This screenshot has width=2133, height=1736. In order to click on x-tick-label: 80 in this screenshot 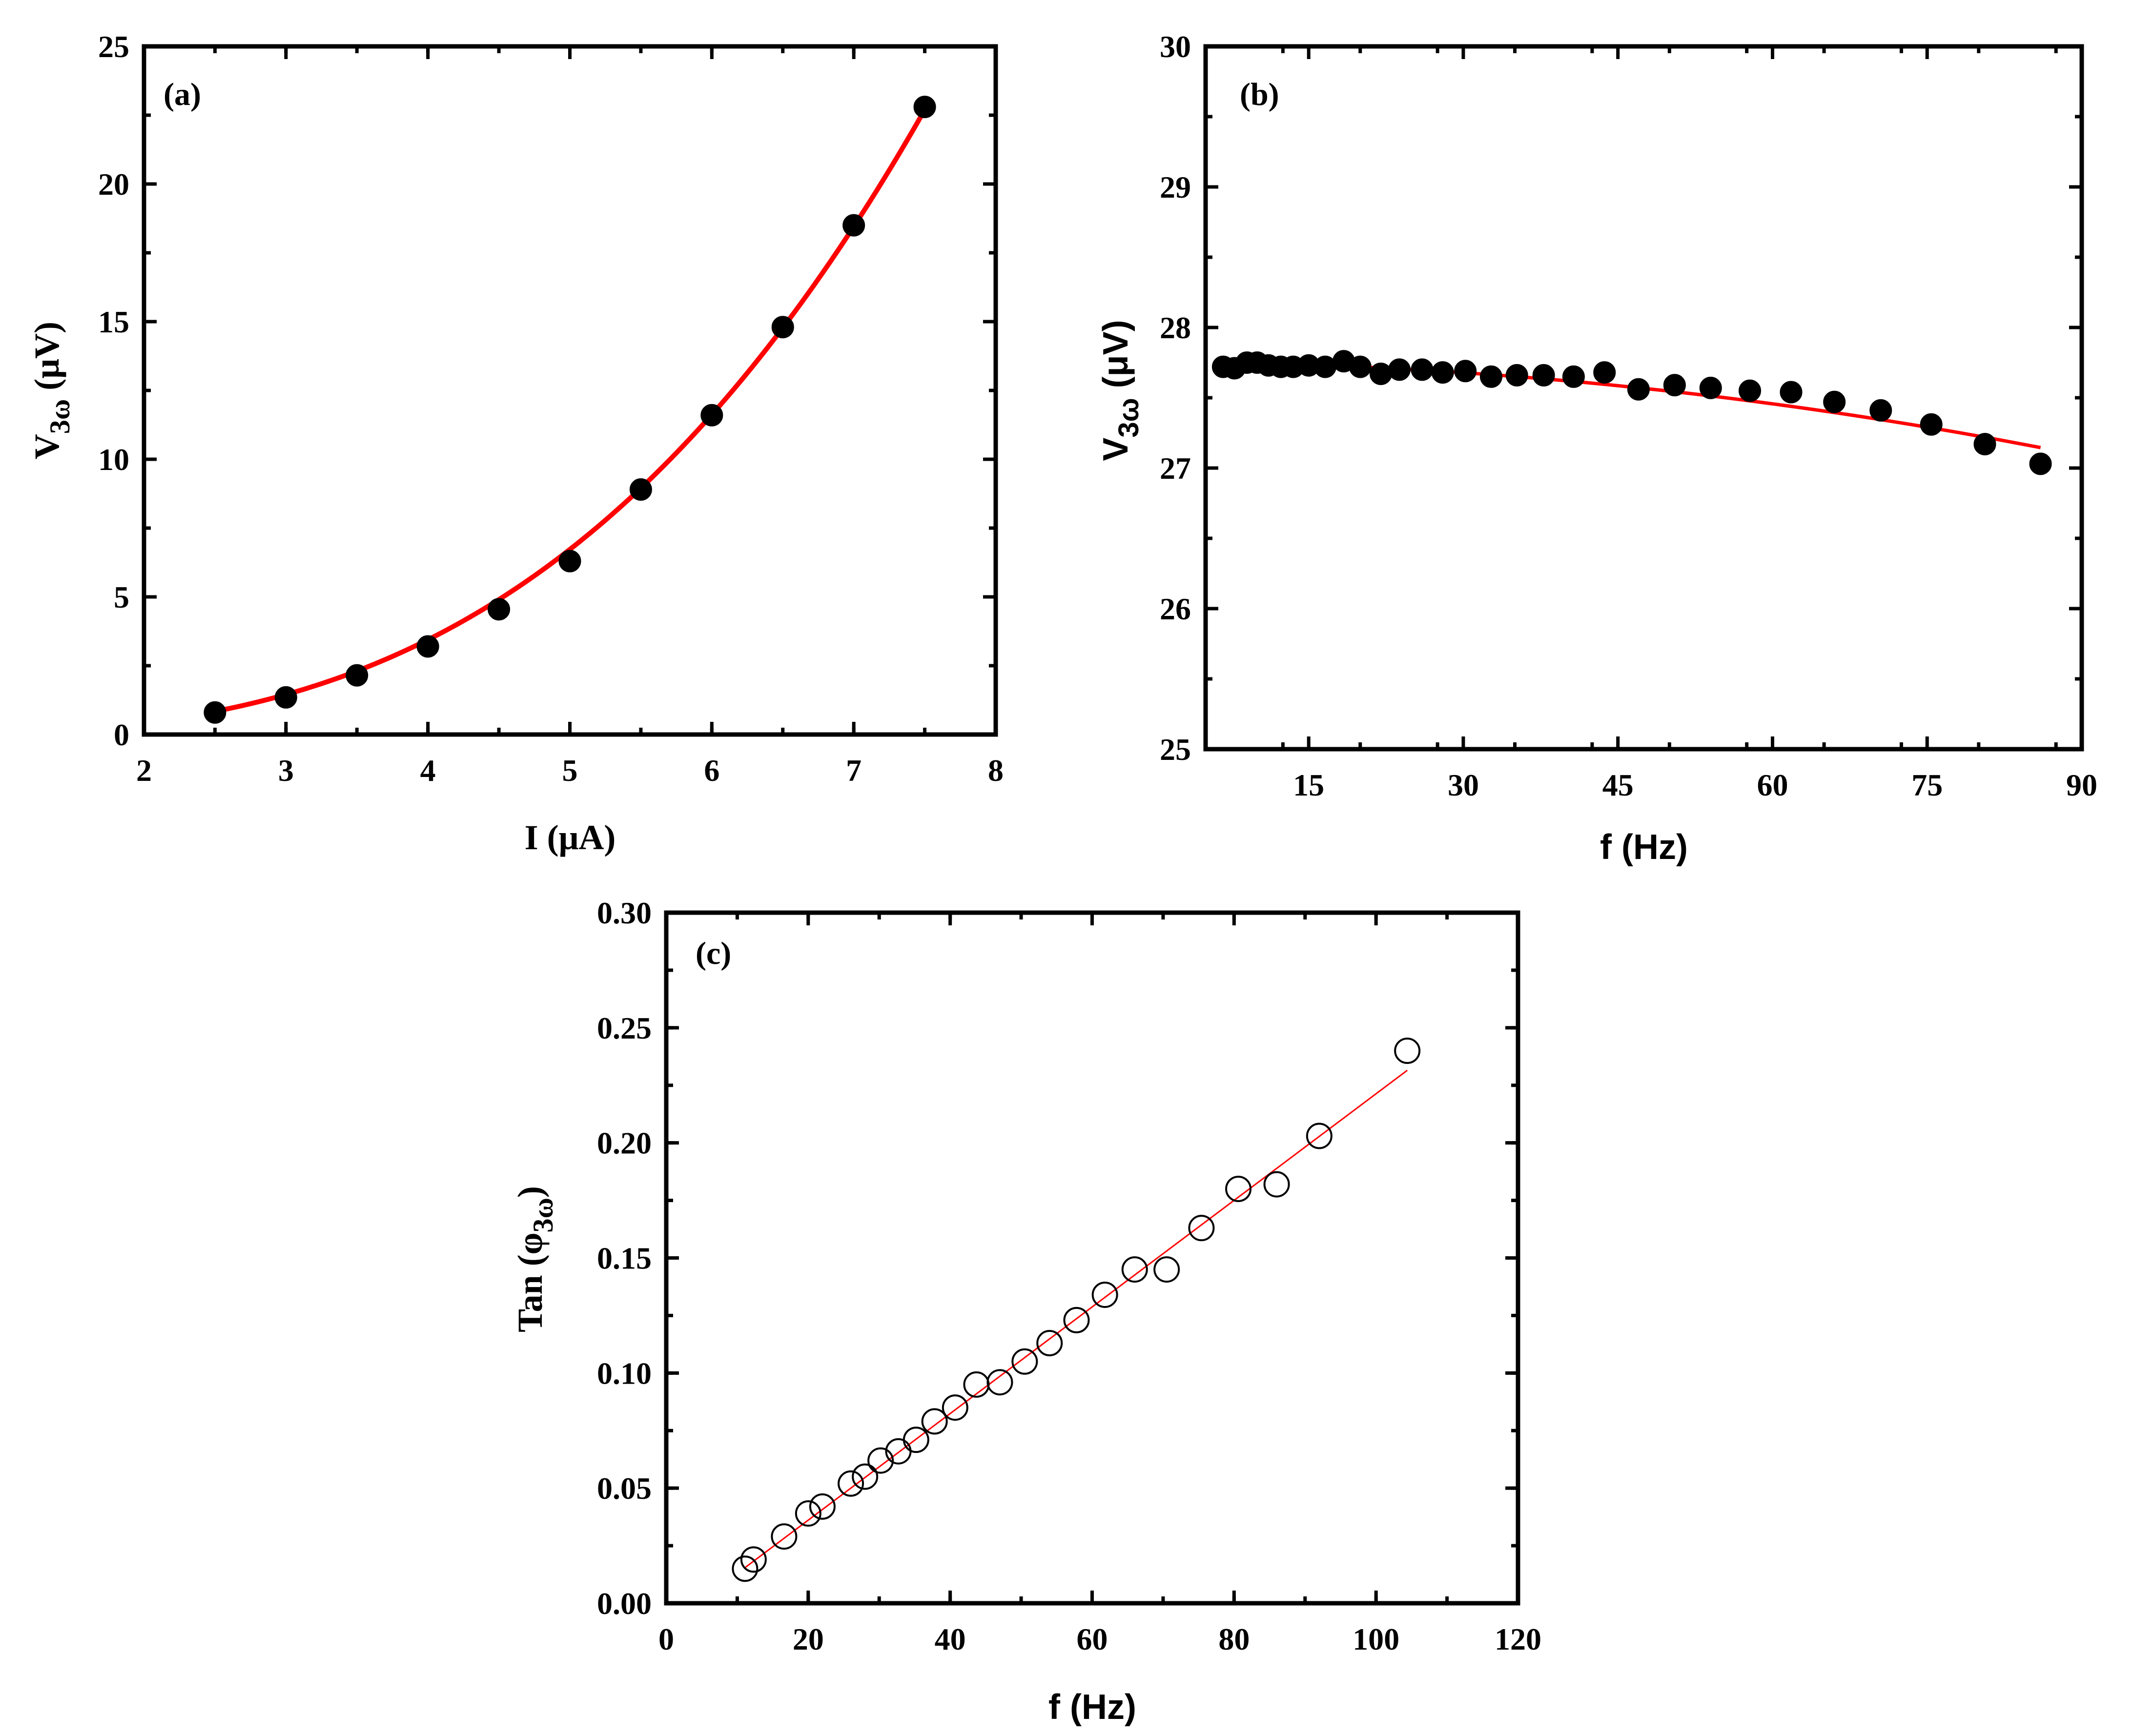, I will do `click(1234, 1639)`.